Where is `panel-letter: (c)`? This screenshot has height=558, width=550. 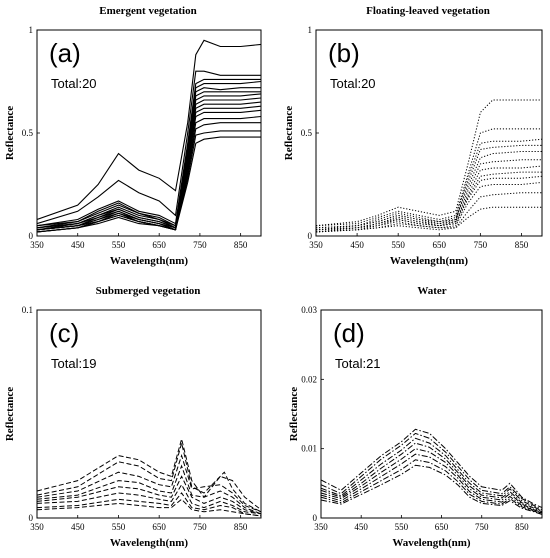
panel-letter: (c) is located at coordinates (64, 333).